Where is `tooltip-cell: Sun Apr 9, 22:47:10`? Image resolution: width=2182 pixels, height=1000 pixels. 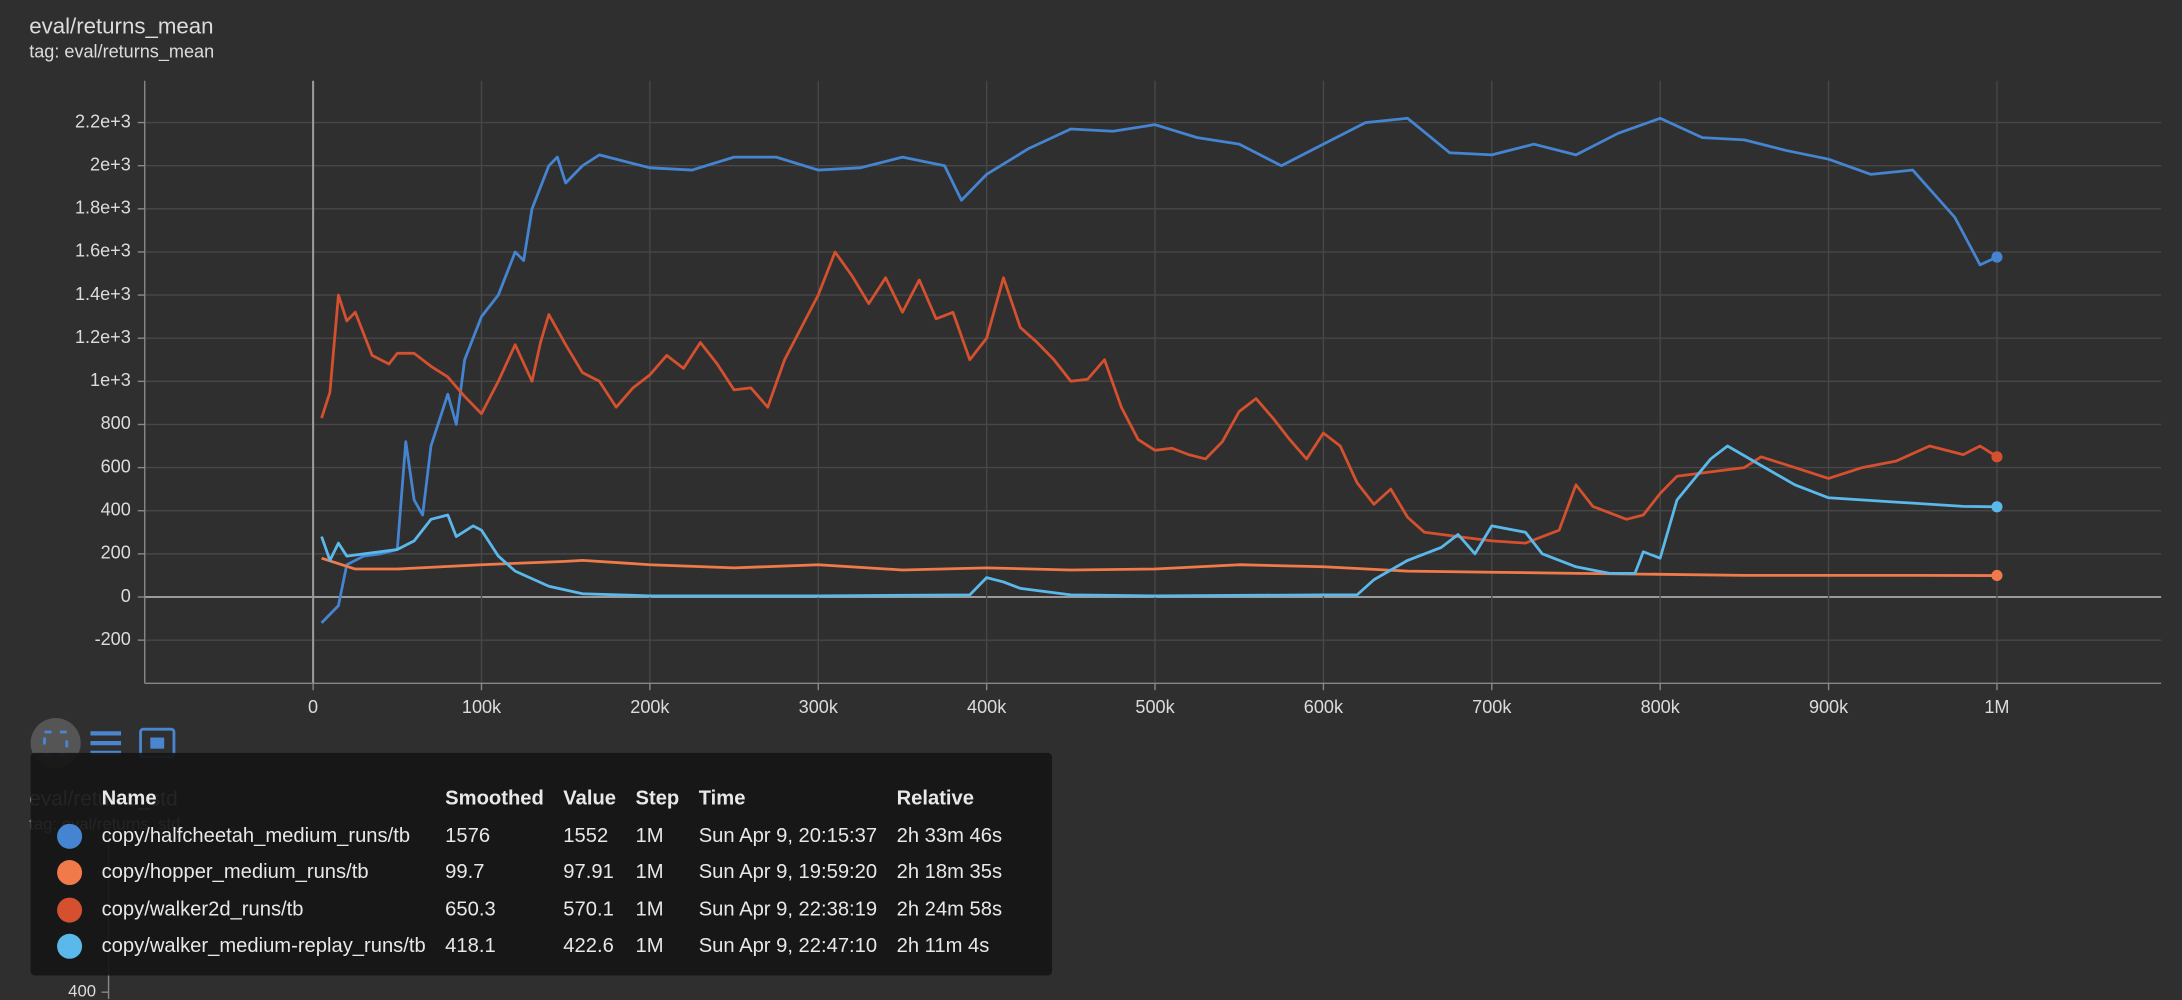 tooltip-cell: Sun Apr 9, 22:47:10 is located at coordinates (788, 946).